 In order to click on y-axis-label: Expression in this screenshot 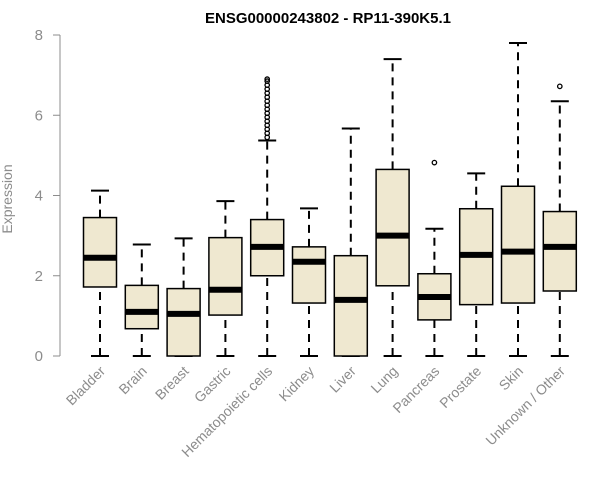, I will do `click(7, 198)`.